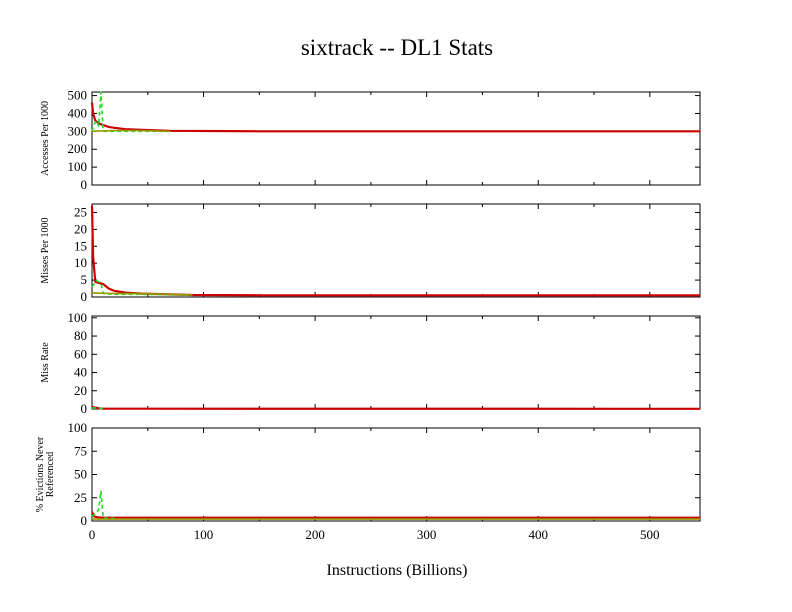 This screenshot has width=792, height=612. Describe the element at coordinates (40, 474) in the screenshot. I see `y-axis-label: % Evictions Never` at that location.